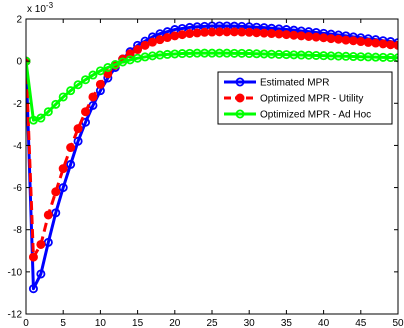  What do you see at coordinates (17, 188) in the screenshot?
I see `y-tick-label: -6` at bounding box center [17, 188].